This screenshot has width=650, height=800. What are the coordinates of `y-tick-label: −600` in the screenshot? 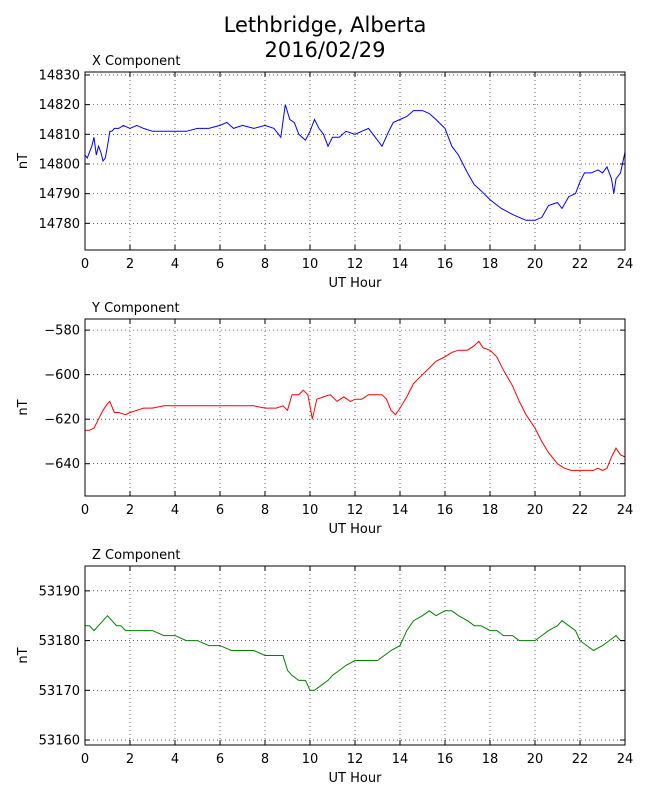 It's located at (62, 375).